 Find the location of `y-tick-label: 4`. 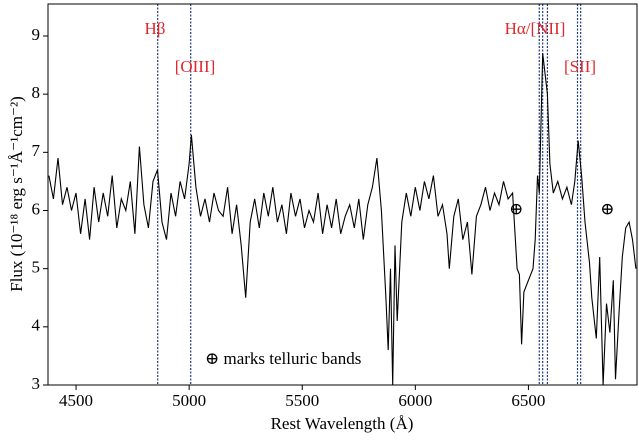

y-tick-label: 4 is located at coordinates (36, 325).